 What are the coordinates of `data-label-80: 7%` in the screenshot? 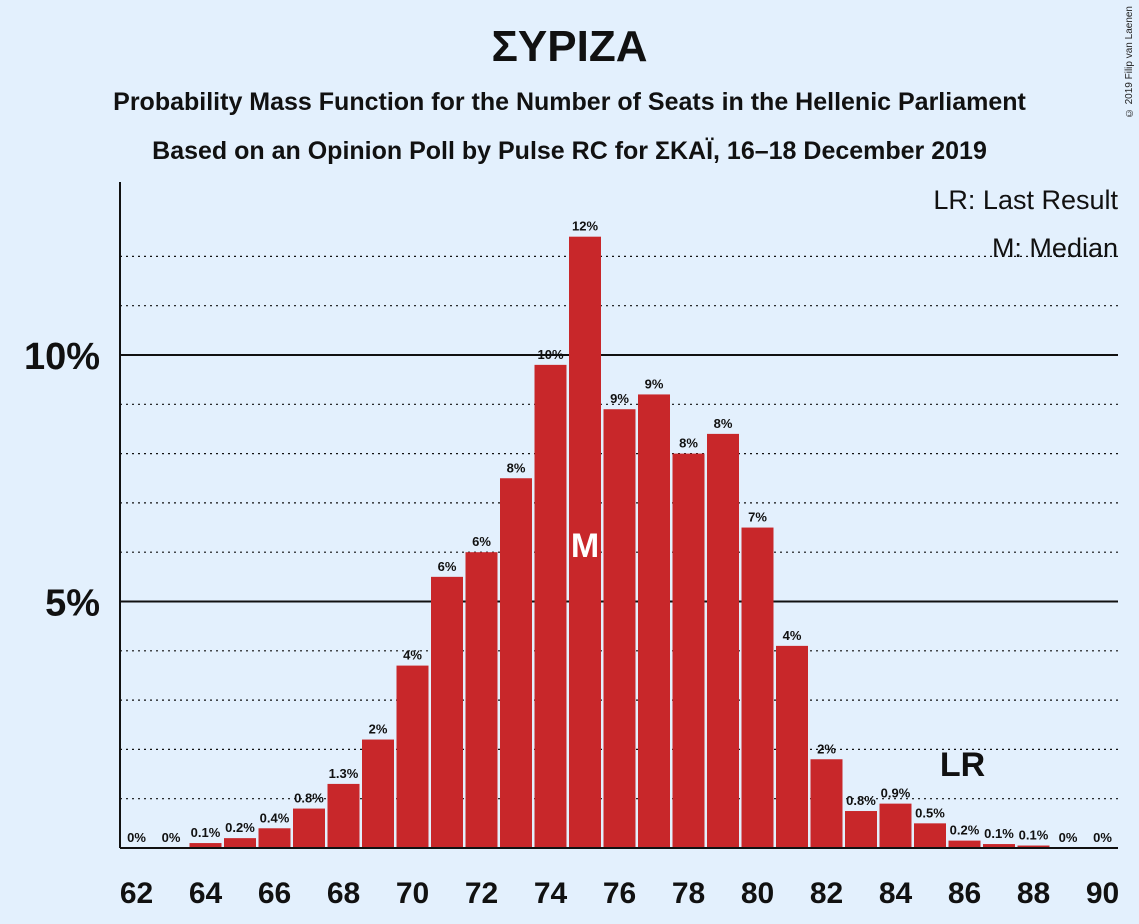 It's located at (757, 517).